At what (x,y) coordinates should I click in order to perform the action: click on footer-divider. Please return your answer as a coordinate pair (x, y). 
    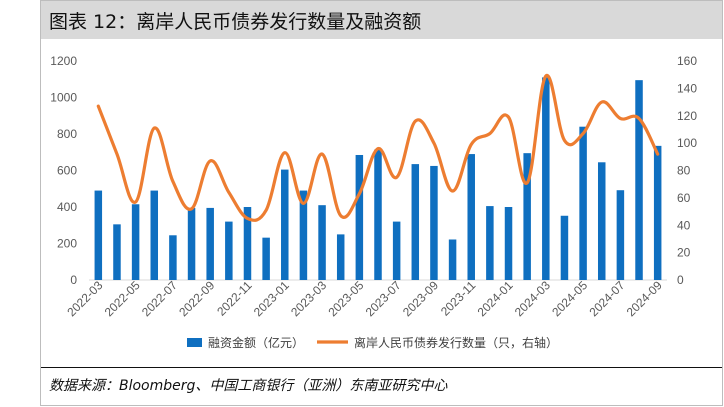
    Looking at the image, I should click on (381, 367).